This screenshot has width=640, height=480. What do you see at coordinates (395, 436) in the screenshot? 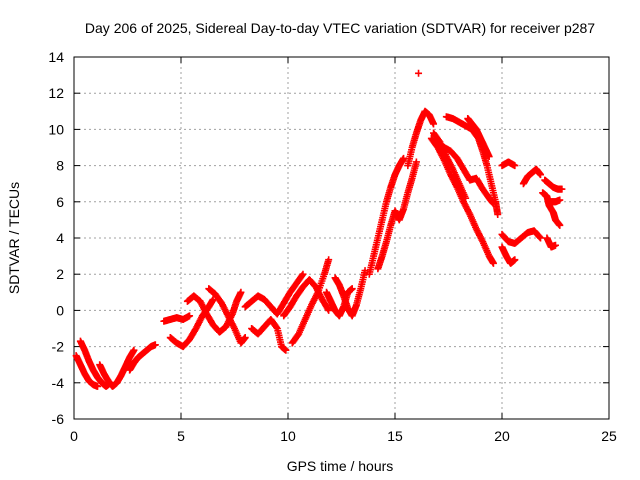
I see `x-tick-label: 15` at bounding box center [395, 436].